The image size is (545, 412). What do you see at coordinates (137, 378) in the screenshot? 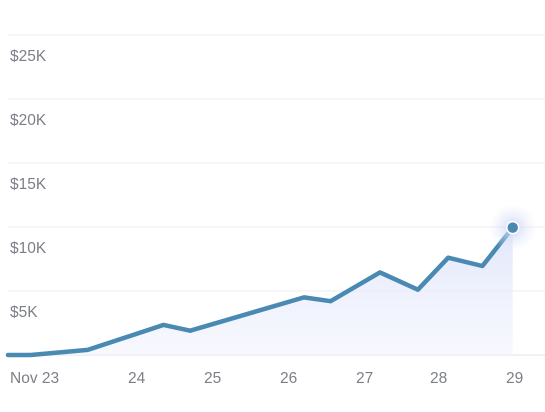
I see `x-tick-label: 24` at bounding box center [137, 378].